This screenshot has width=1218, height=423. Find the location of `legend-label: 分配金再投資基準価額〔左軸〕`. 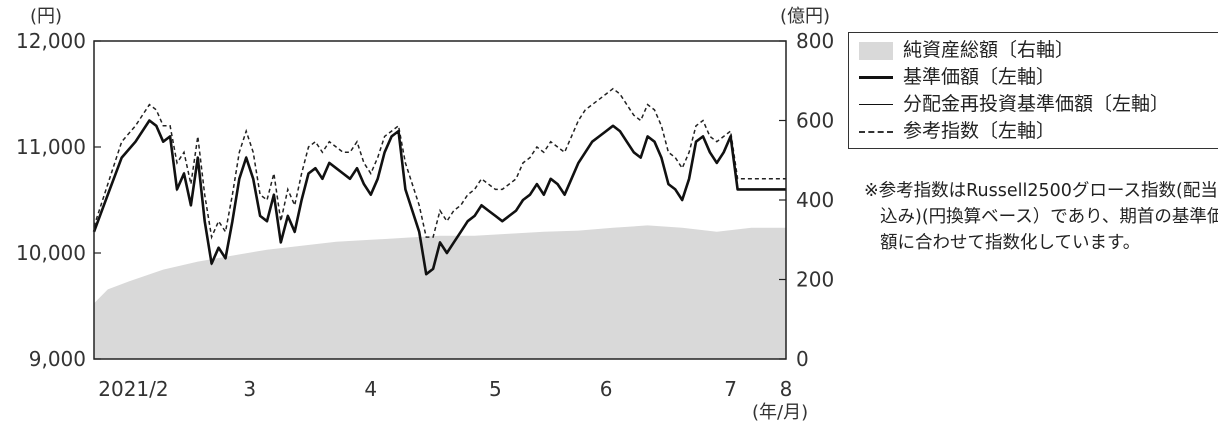

legend-label: 分配金再投資基準価額〔左軸〕 is located at coordinates (1036, 104).